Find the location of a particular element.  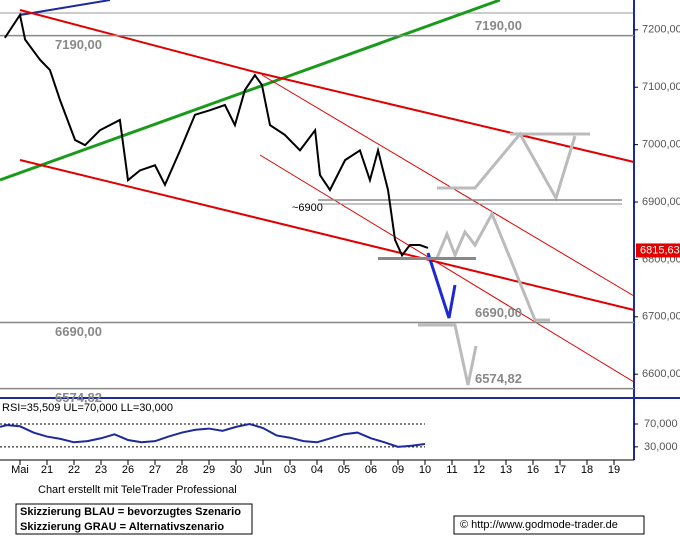

legend-box is located at coordinates (134, 519).